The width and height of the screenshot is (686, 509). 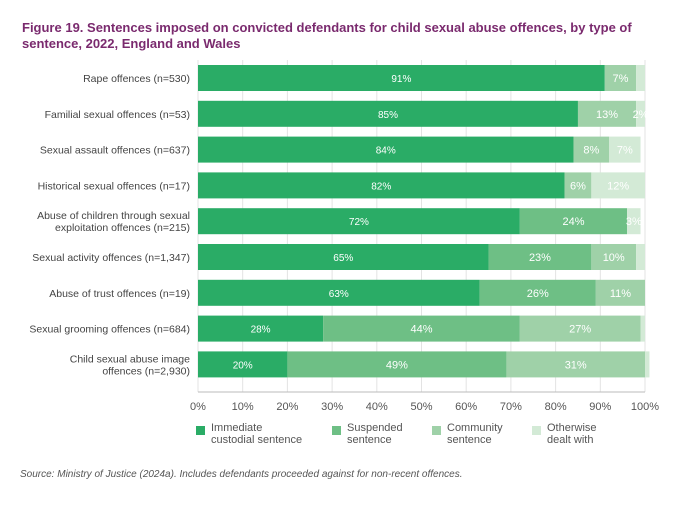 I want to click on data-label: 91%, so click(x=401, y=79).